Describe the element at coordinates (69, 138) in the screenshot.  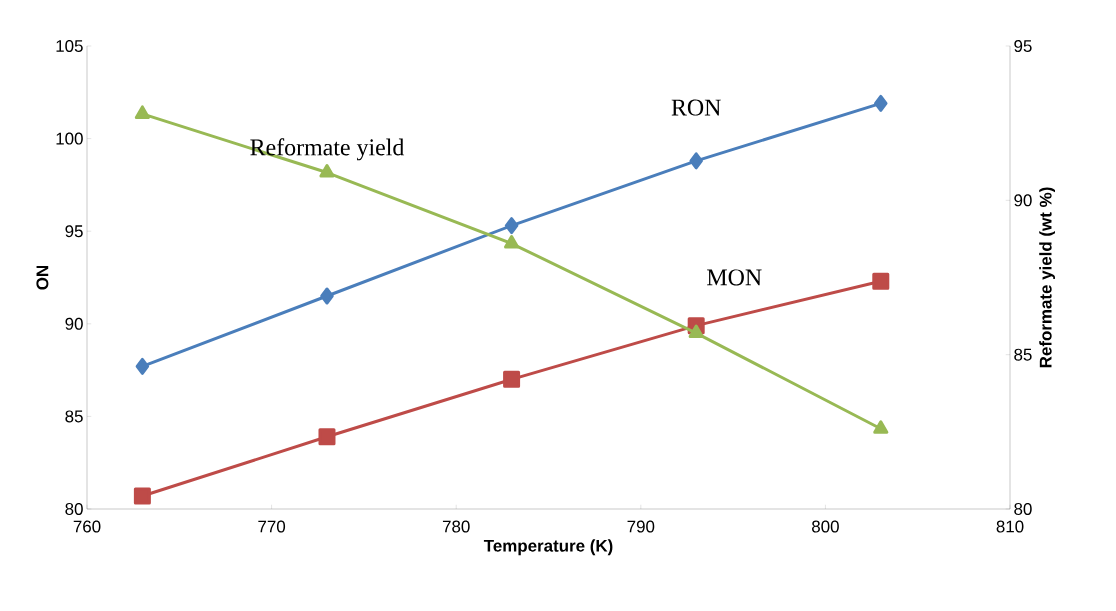
I see `y-tick-label: 100` at that location.